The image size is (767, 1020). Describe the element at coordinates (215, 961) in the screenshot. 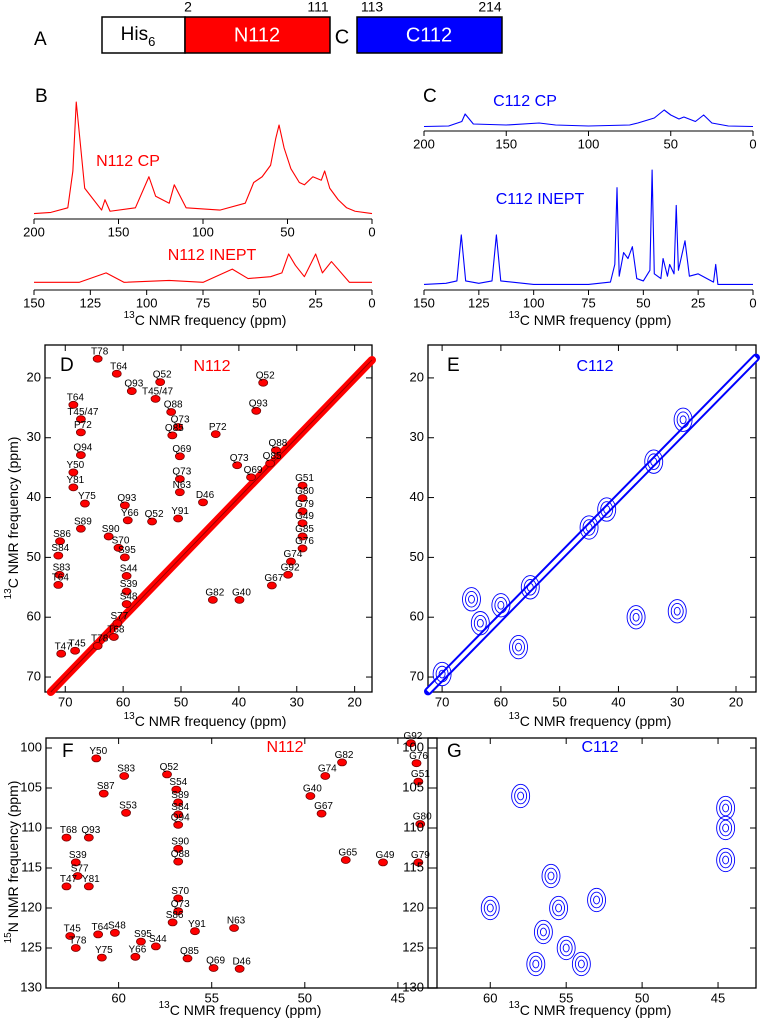

I see `peak-label: Q69` at that location.